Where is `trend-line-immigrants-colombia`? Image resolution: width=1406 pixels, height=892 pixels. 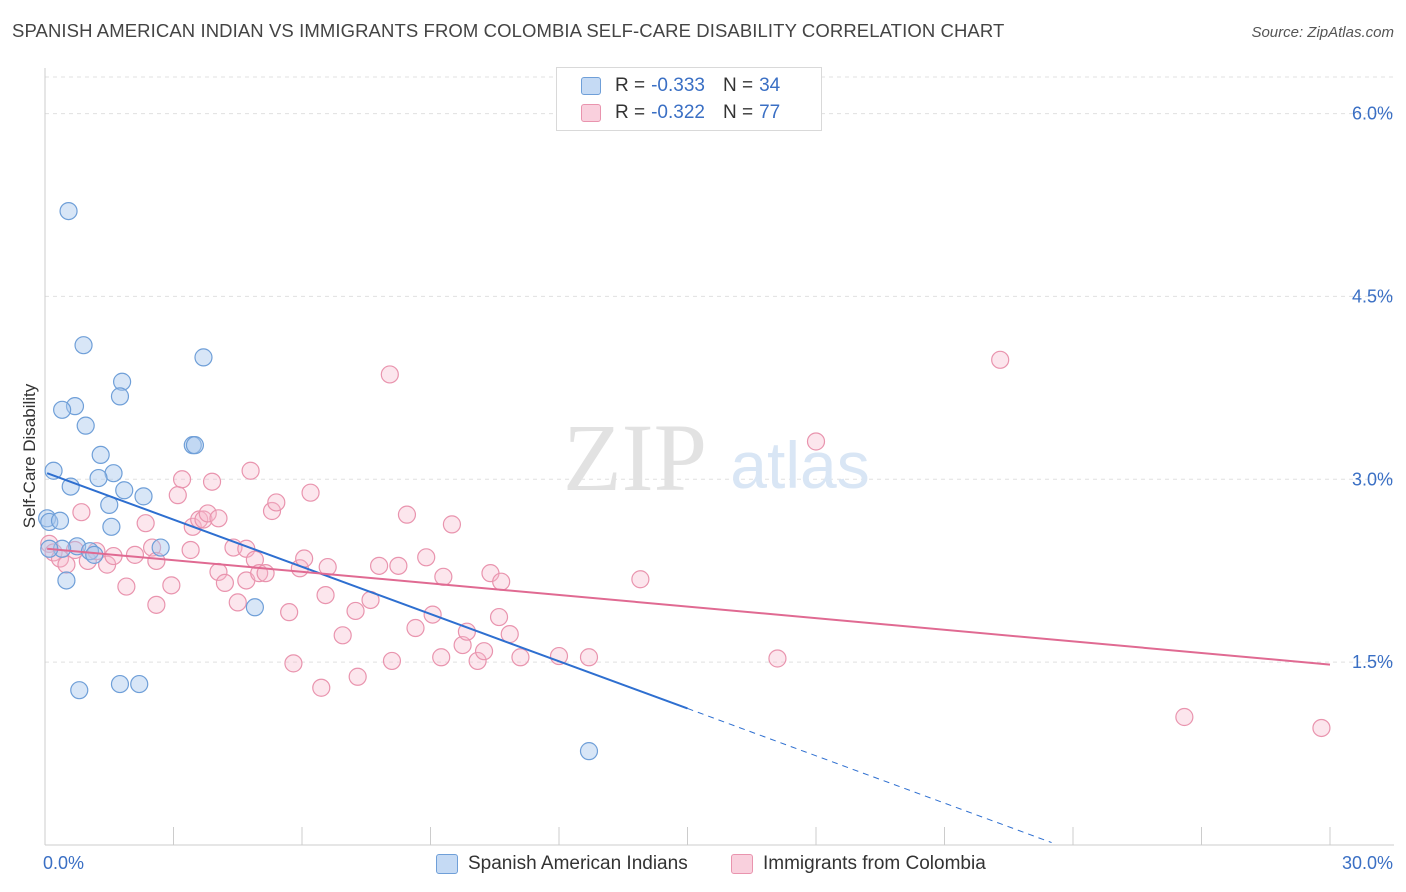
trend-line-immigrants-colombia is located at coordinates (689, 606).